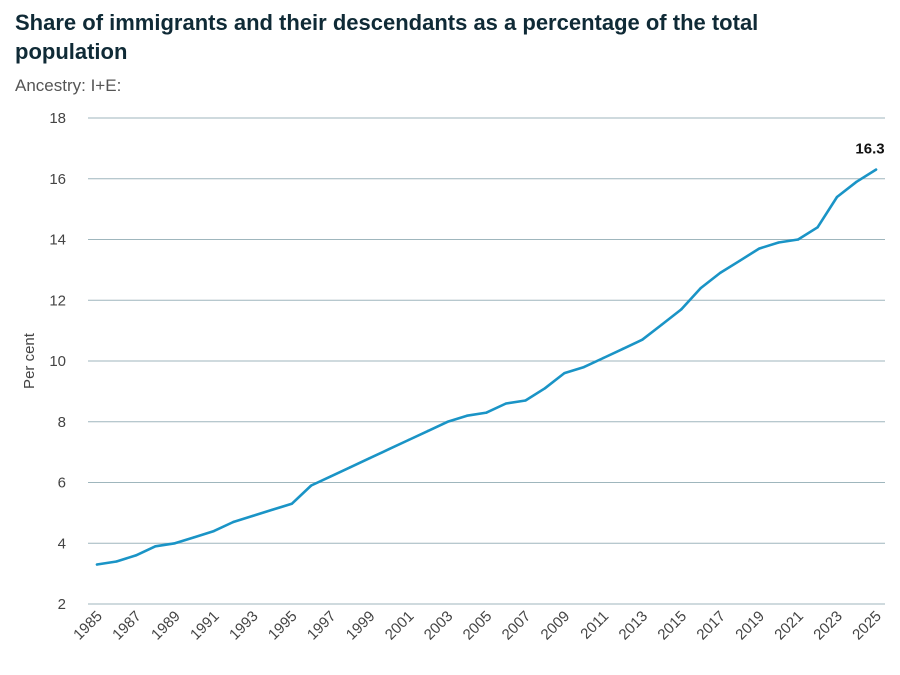 Image resolution: width=900 pixels, height=675 pixels. What do you see at coordinates (57, 240) in the screenshot?
I see `y-tick-label: 14` at bounding box center [57, 240].